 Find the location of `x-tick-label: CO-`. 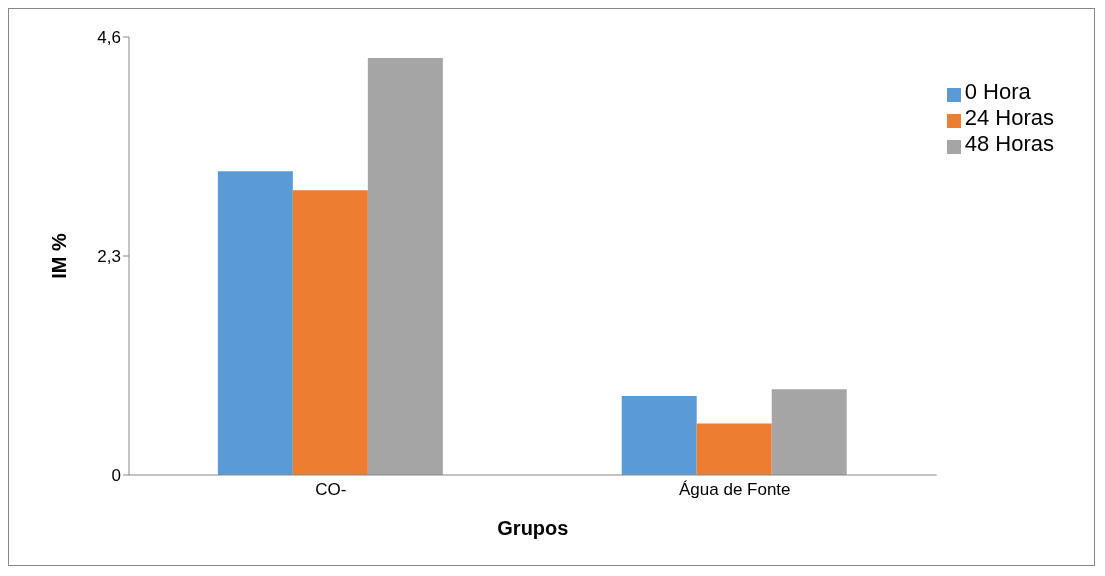

x-tick-label: CO- is located at coordinates (331, 490).